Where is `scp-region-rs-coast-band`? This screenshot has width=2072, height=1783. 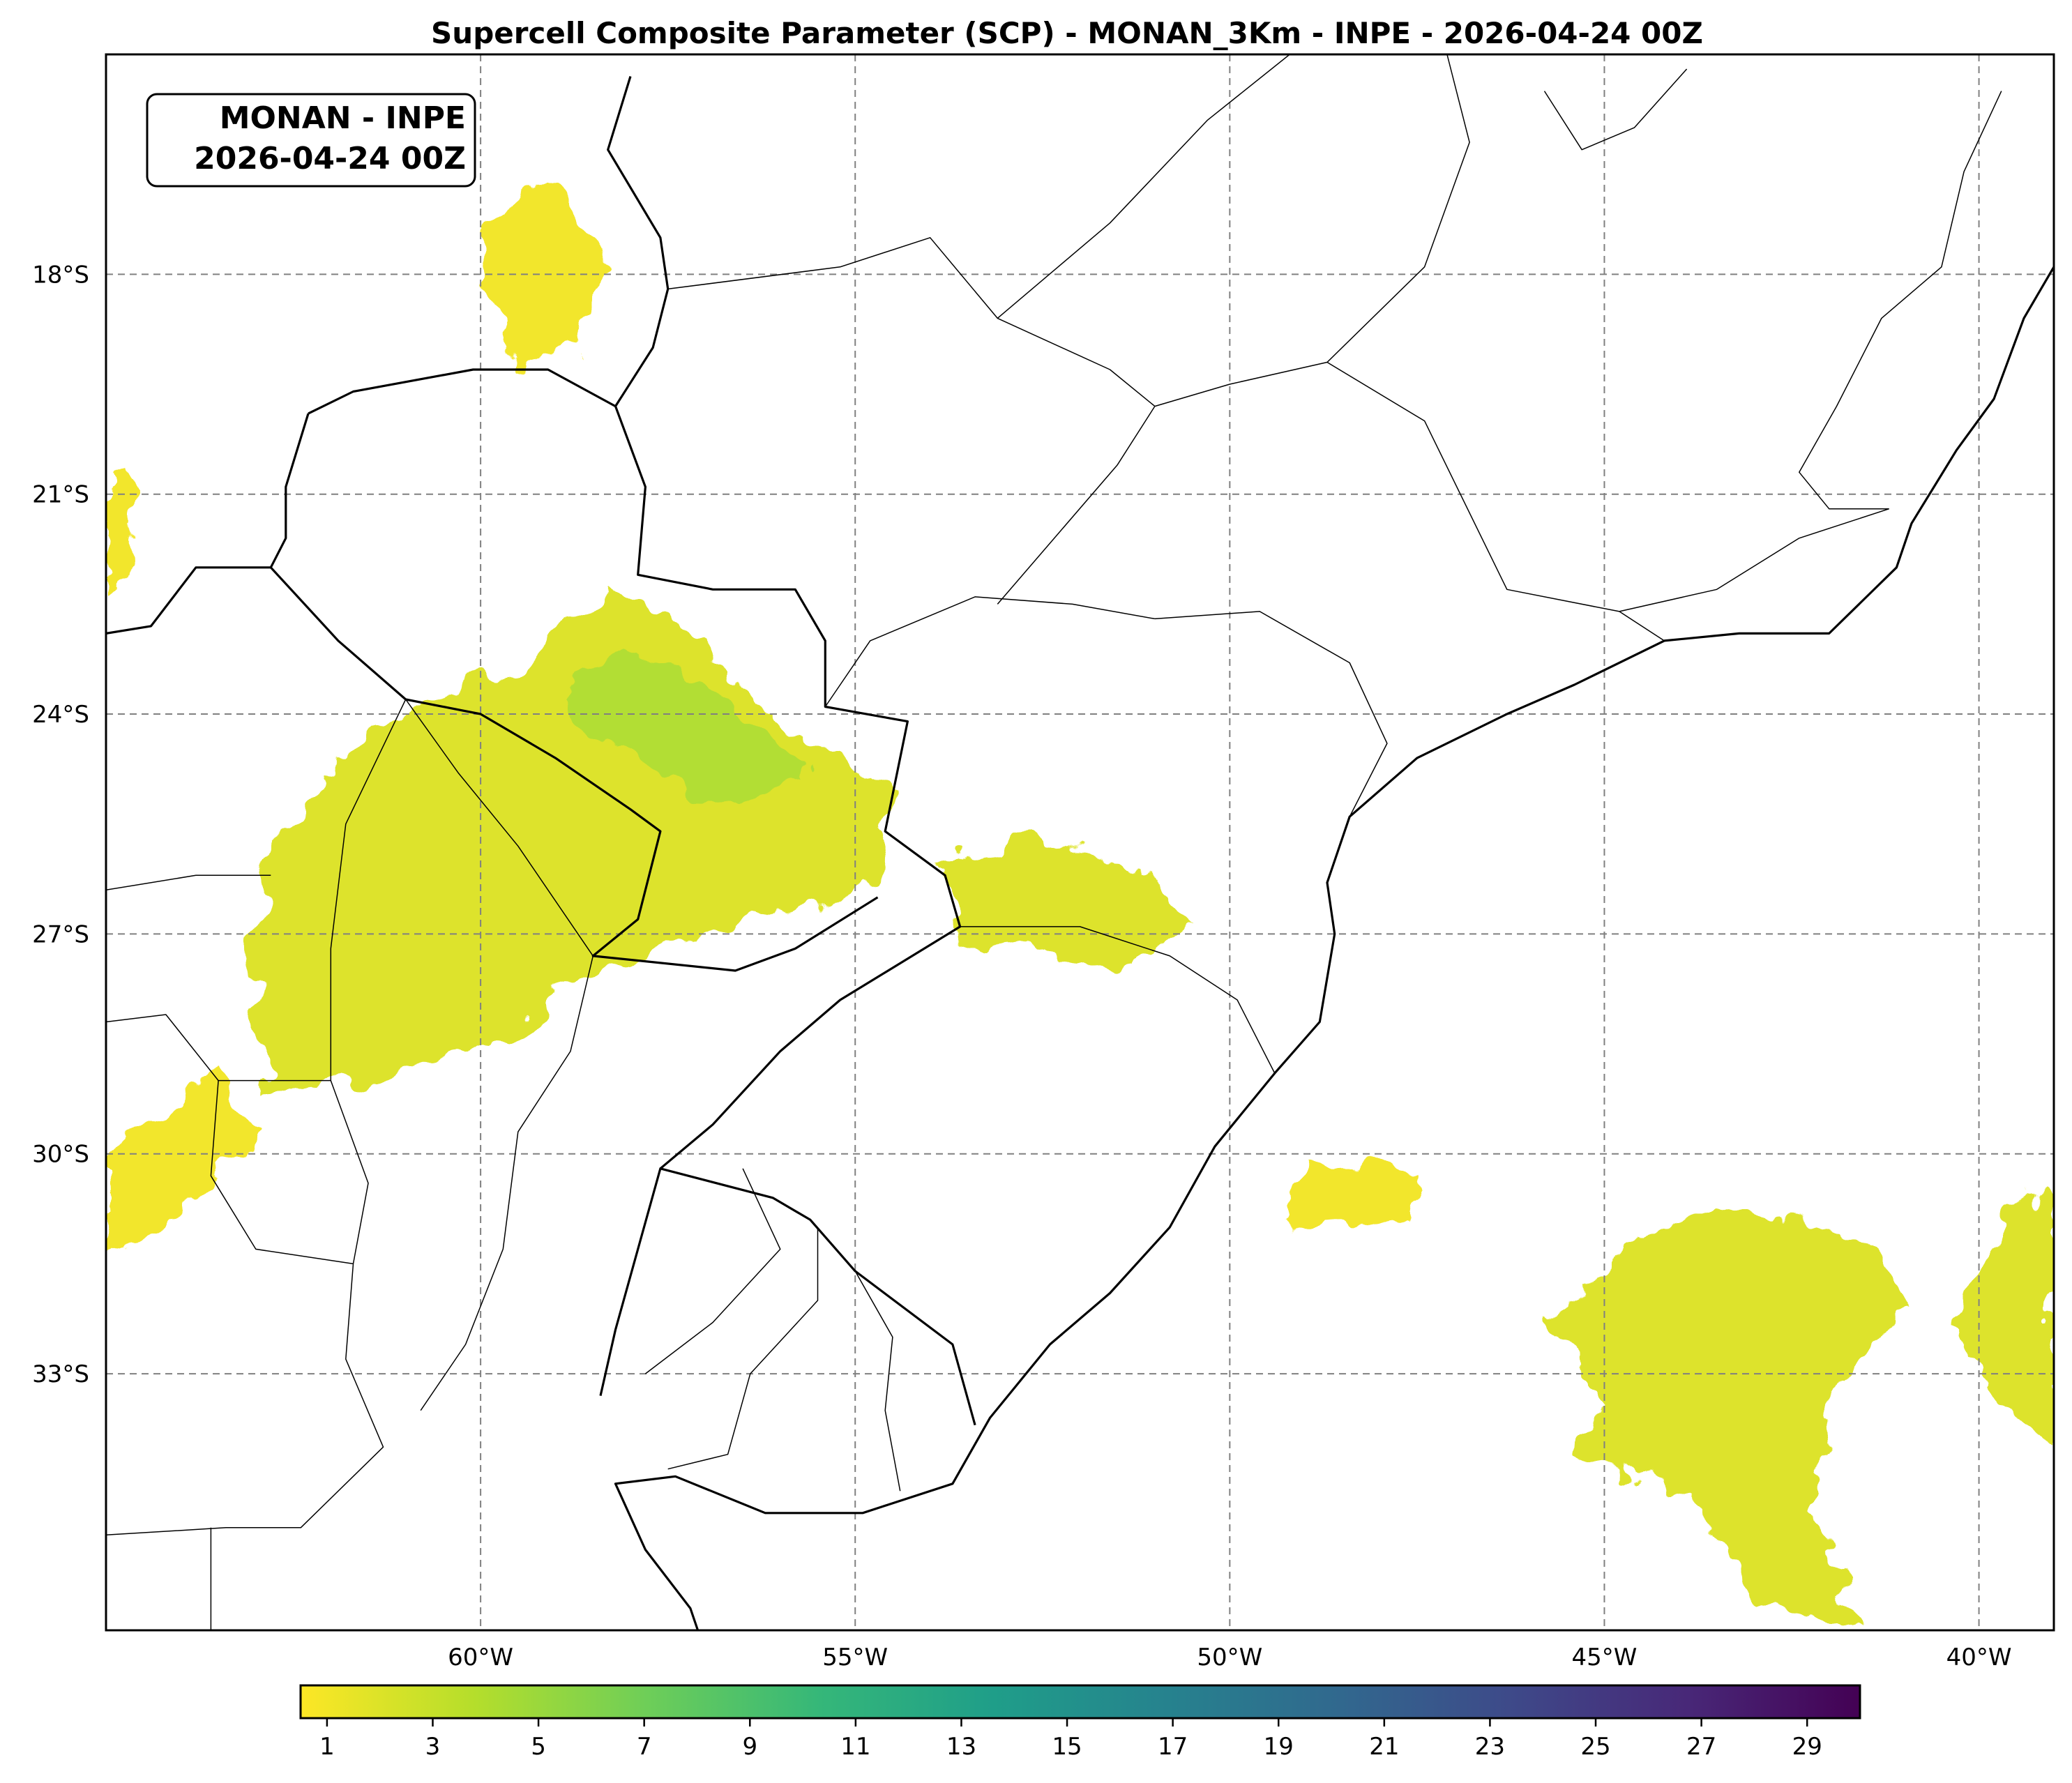 scp-region-rs-coast-band is located at coordinates (1354, 1190).